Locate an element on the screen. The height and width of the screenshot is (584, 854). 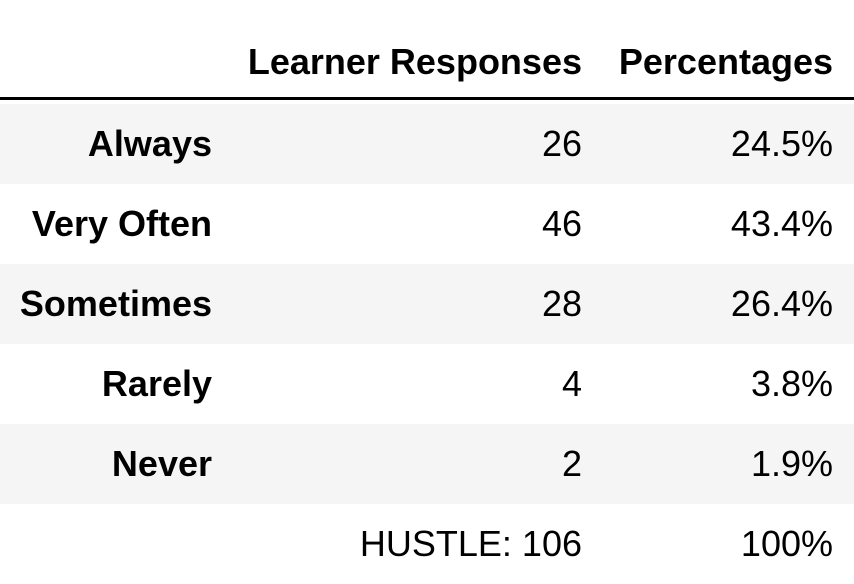
table-row: Never 2 1.9% is located at coordinates (427, 464).